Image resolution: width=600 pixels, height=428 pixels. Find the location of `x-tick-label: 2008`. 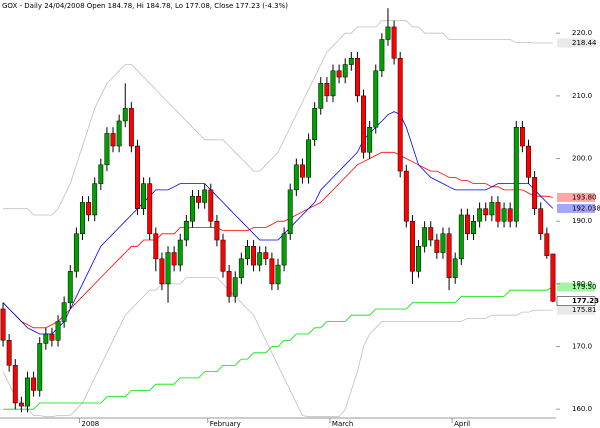

x-tick-label: 2008 is located at coordinates (90, 424).